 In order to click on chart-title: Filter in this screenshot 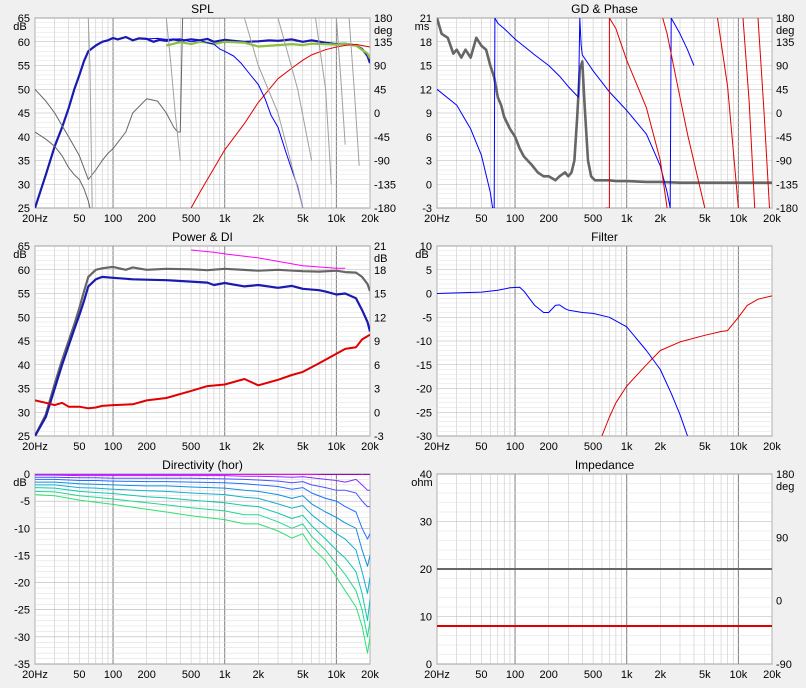, I will do `click(604, 237)`.